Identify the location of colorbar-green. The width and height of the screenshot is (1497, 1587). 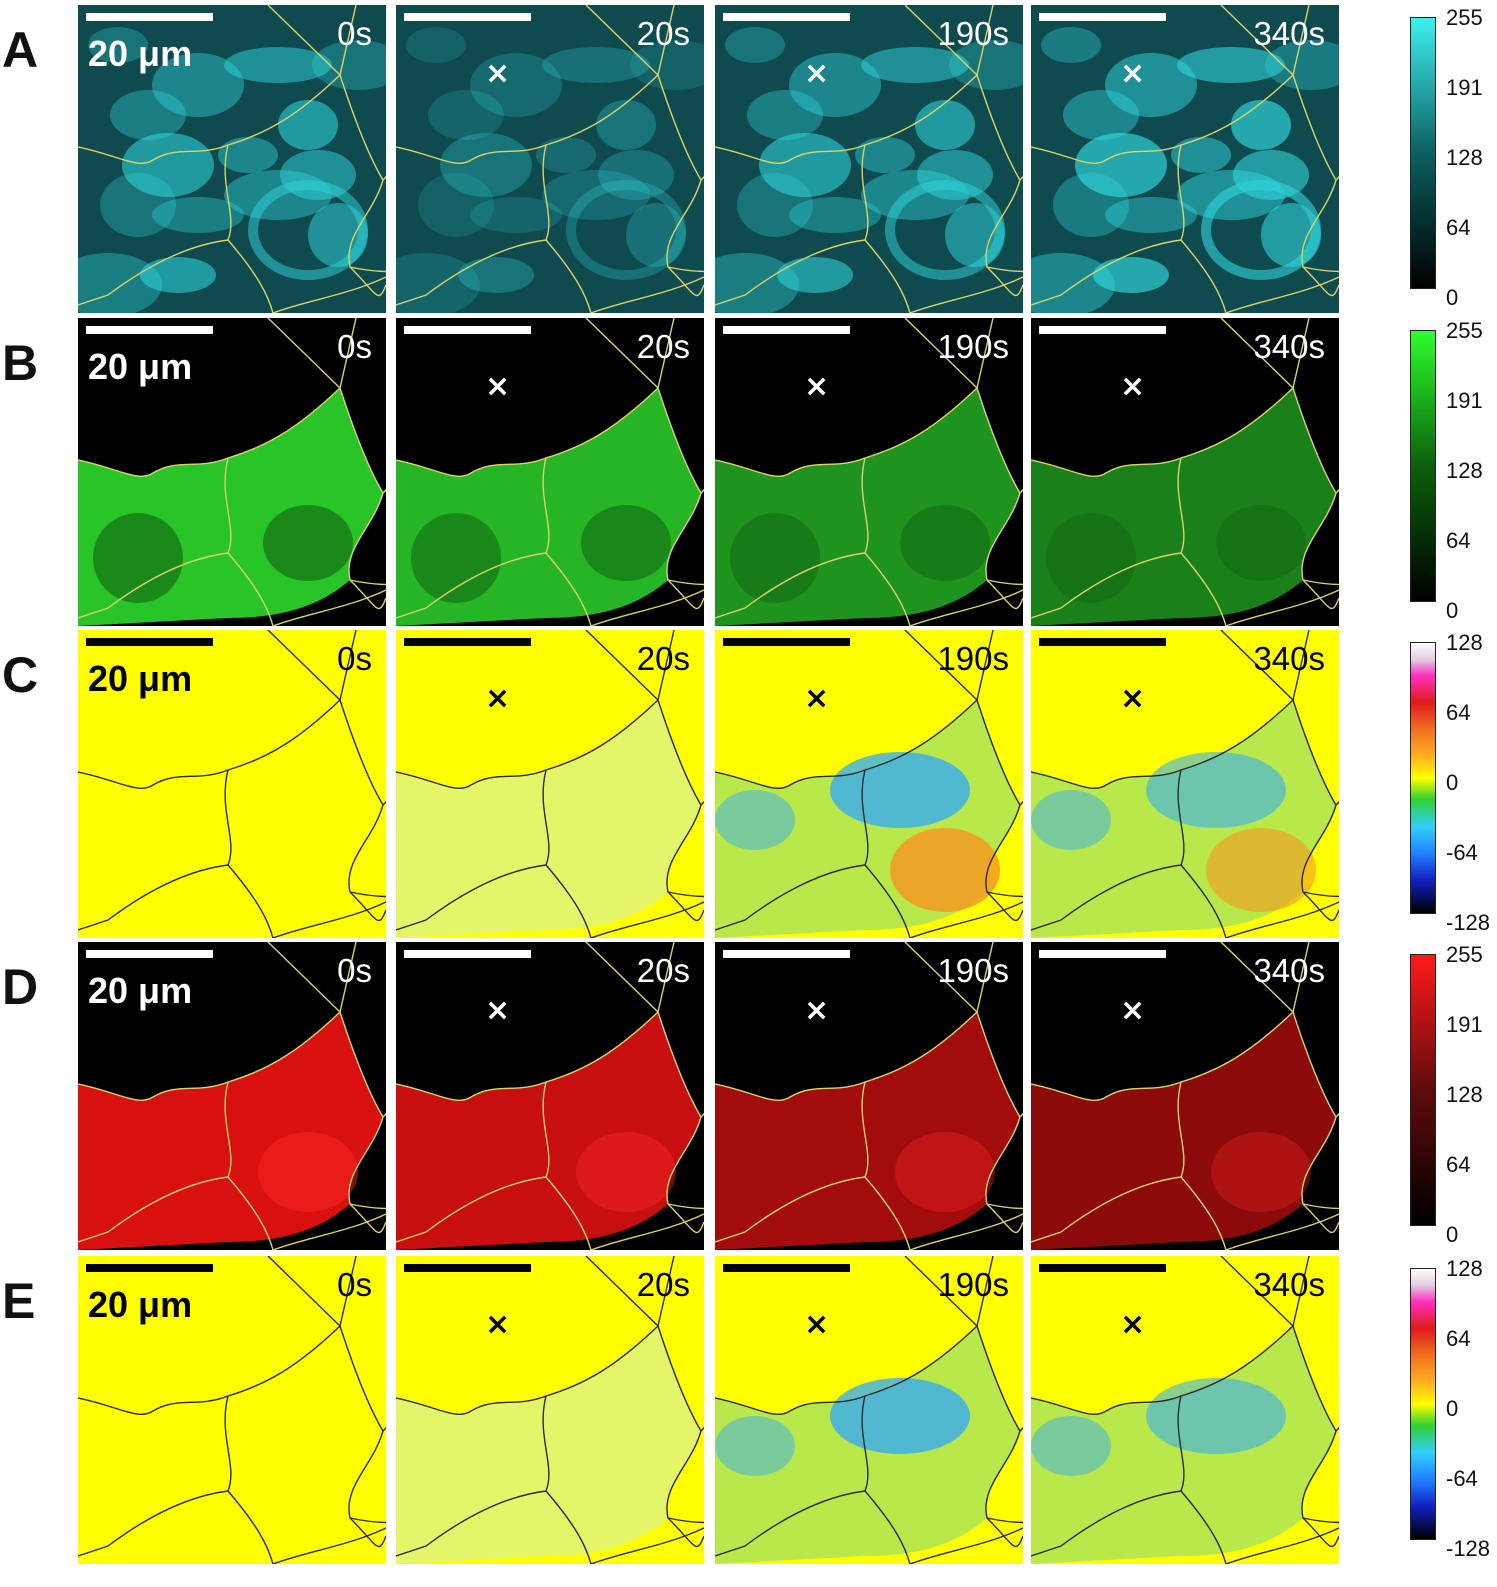
(1423, 466).